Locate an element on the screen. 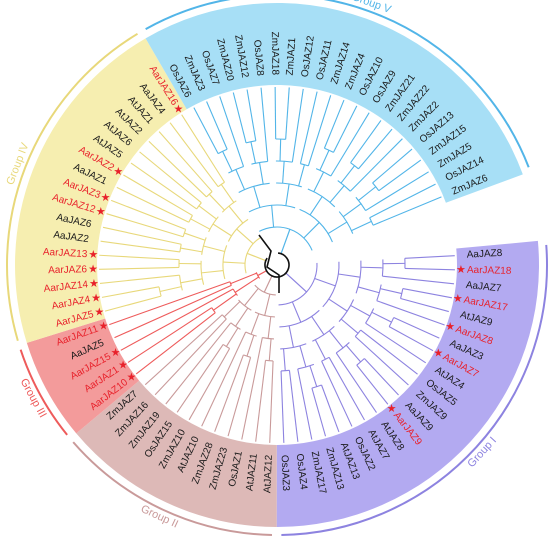 This screenshot has width=550, height=537. leaf-label: AaJAZ7 is located at coordinates (483, 287).